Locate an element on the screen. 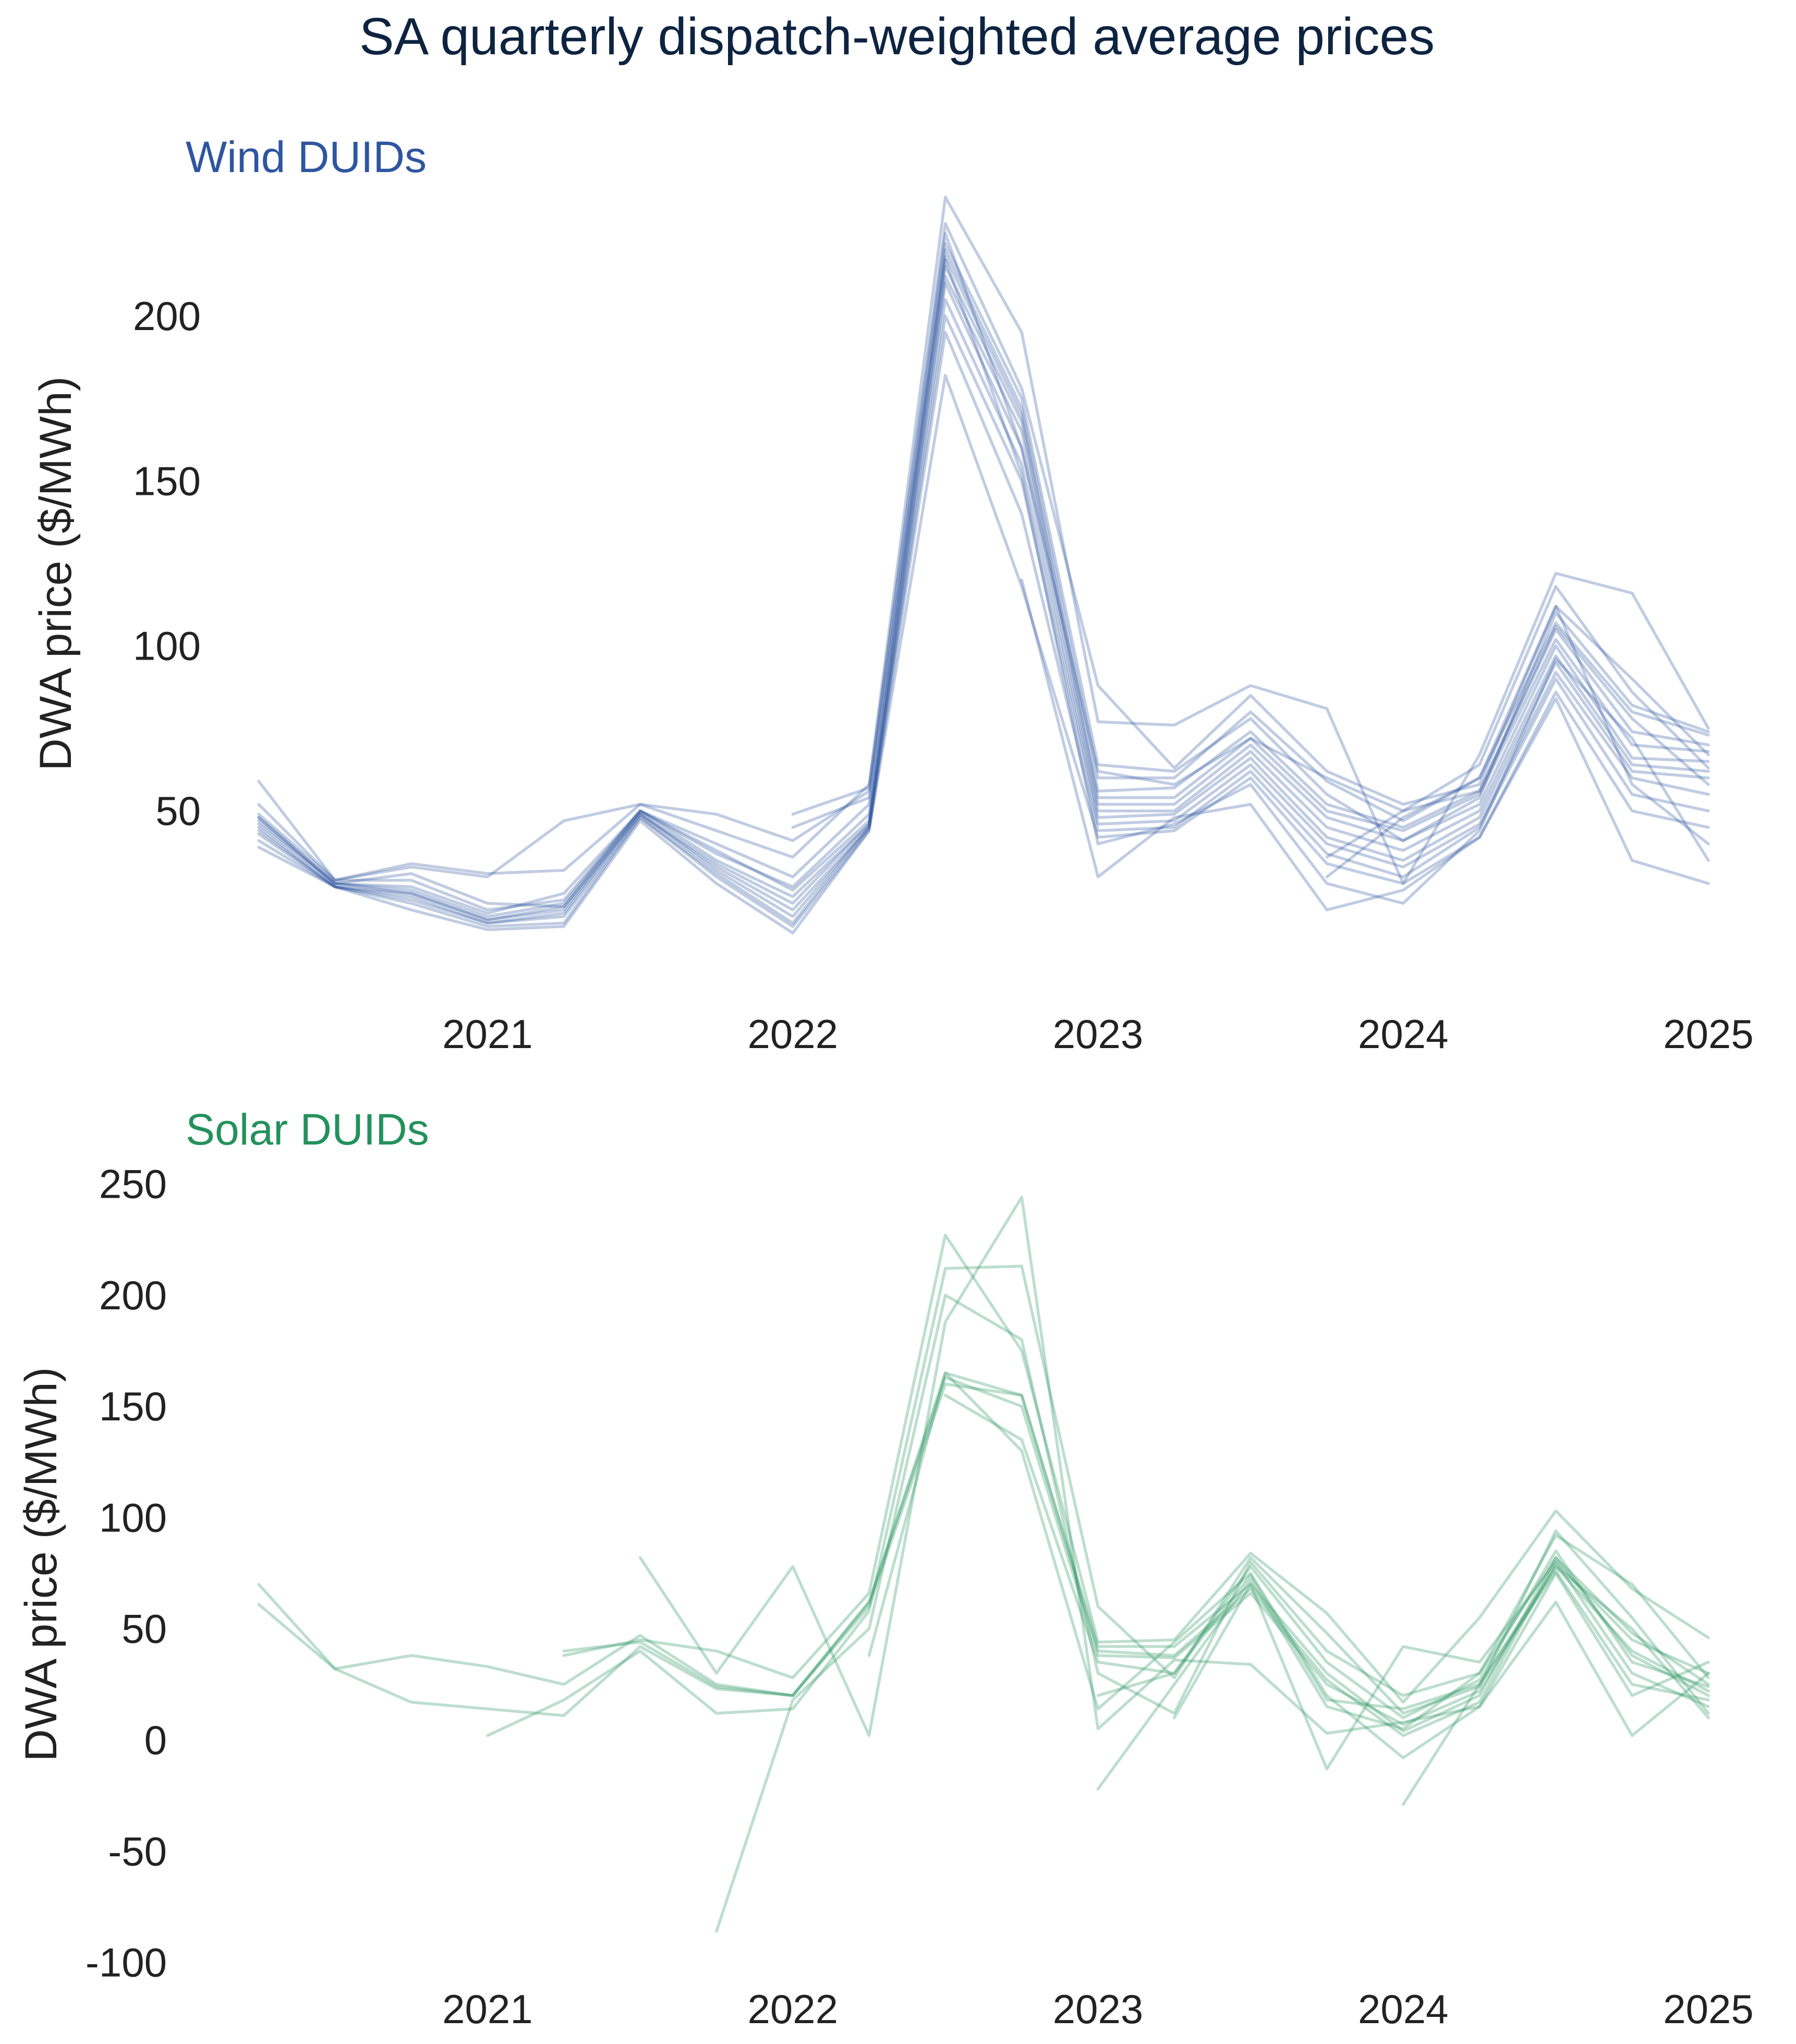  wind-x-tick-label: 2021 is located at coordinates (488, 1034).